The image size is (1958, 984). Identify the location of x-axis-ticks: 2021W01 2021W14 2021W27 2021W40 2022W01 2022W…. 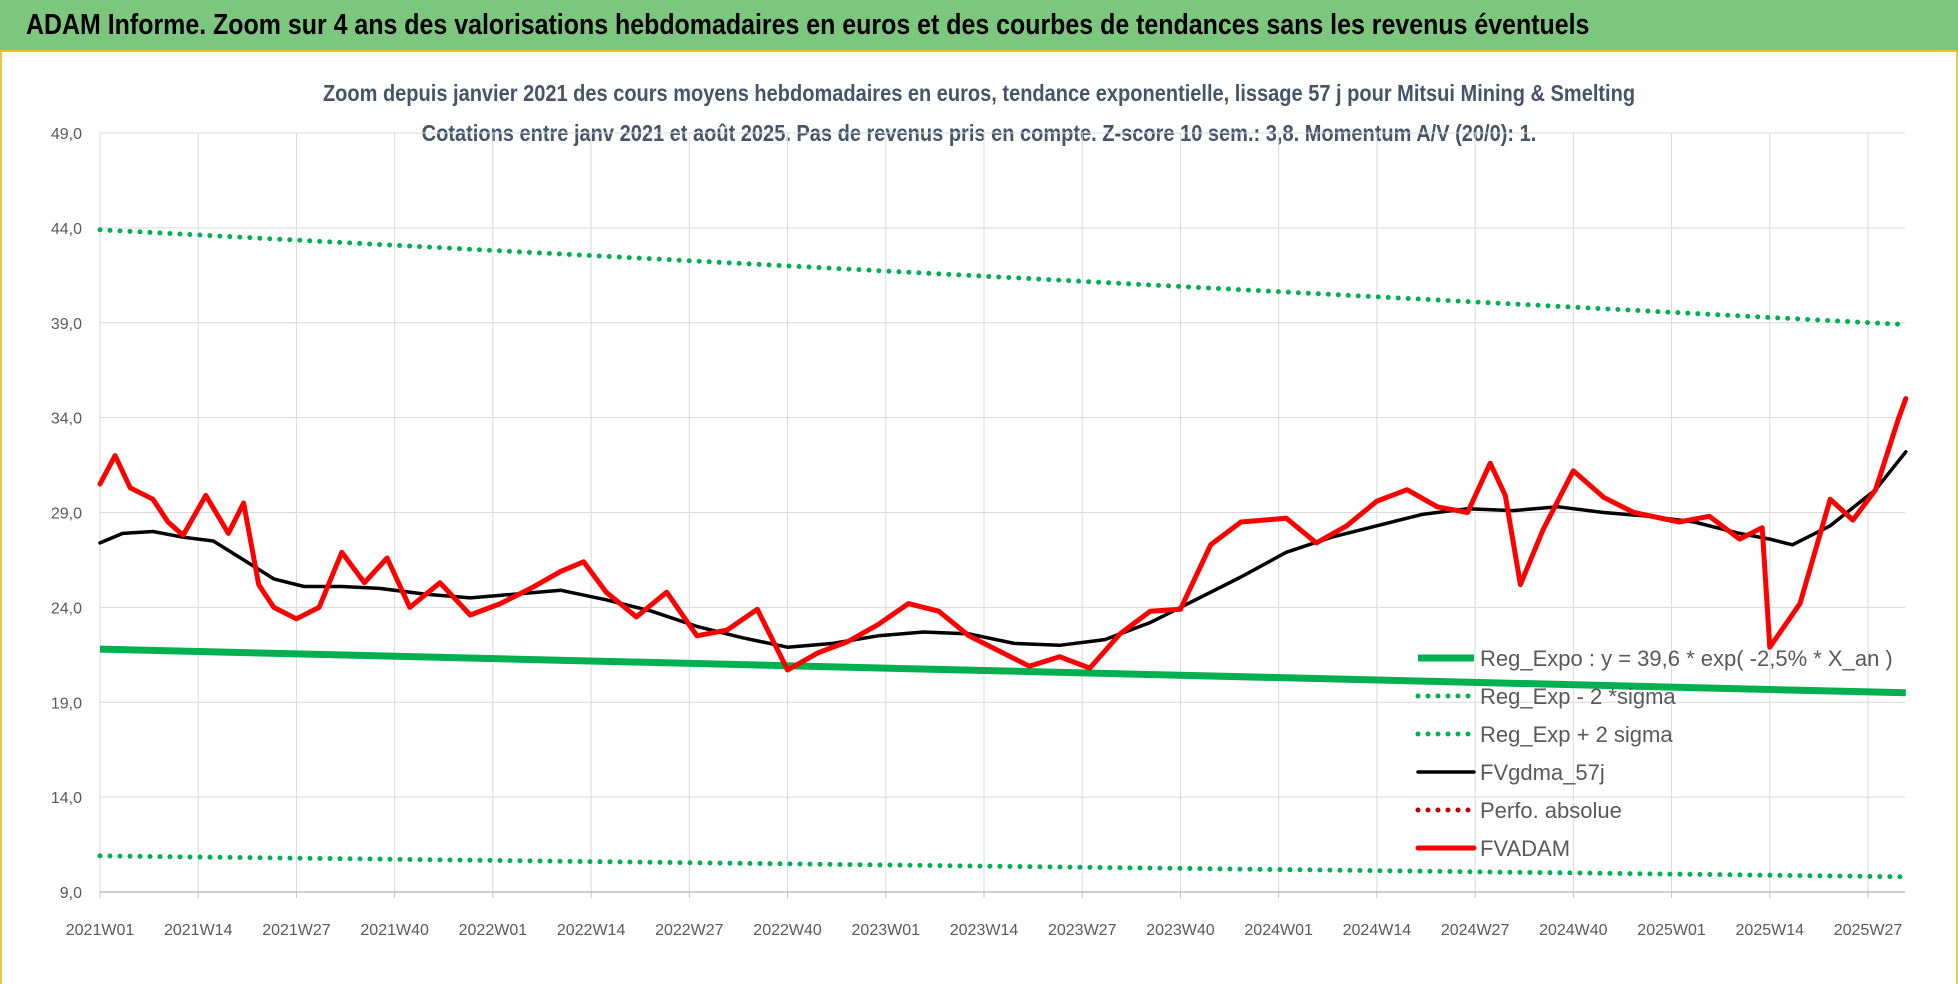
(984, 930).